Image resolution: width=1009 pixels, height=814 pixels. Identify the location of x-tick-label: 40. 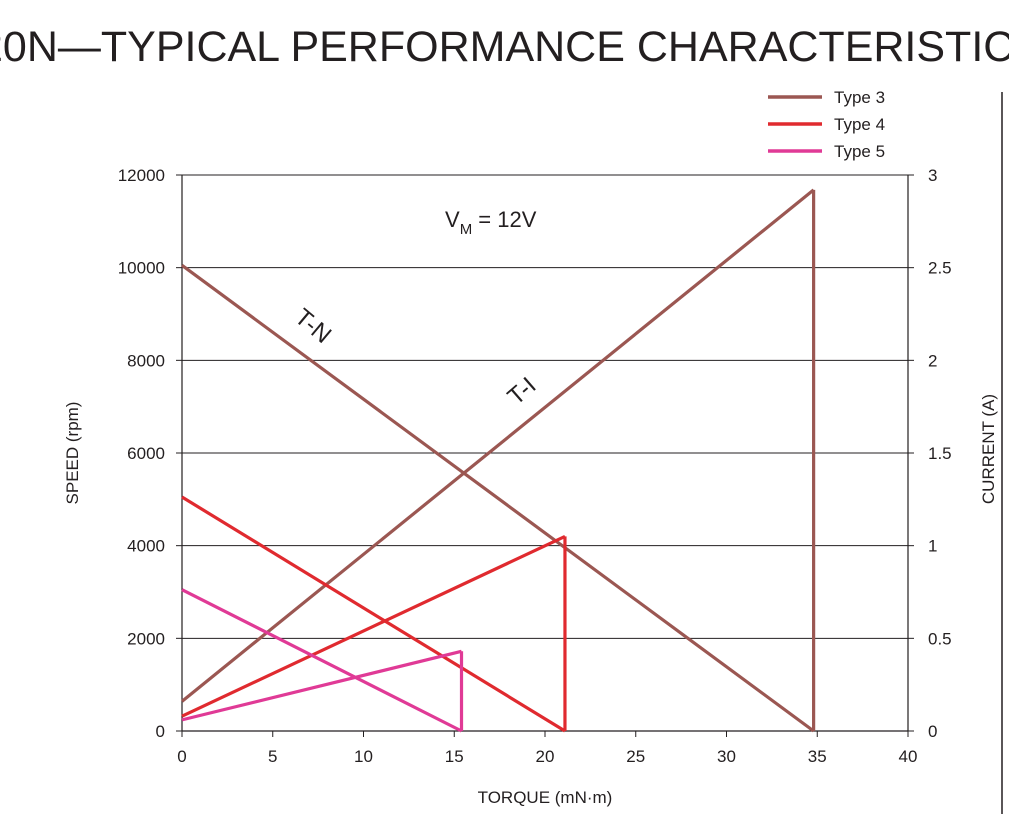
(908, 756).